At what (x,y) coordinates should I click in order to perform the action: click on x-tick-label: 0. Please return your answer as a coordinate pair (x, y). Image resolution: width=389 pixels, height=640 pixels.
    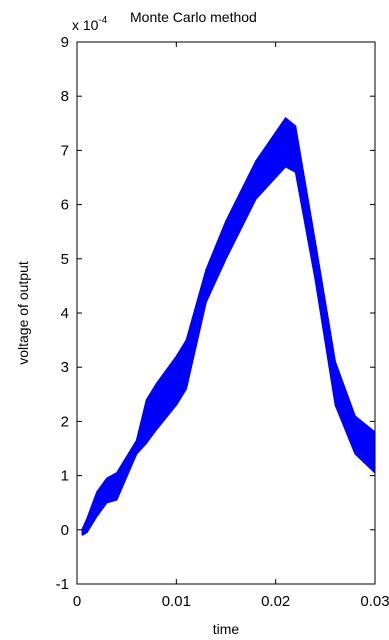
    Looking at the image, I should click on (77, 601).